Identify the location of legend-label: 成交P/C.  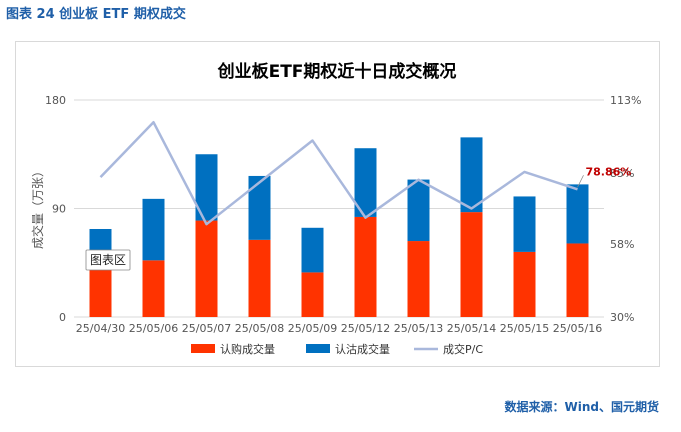
(463, 349).